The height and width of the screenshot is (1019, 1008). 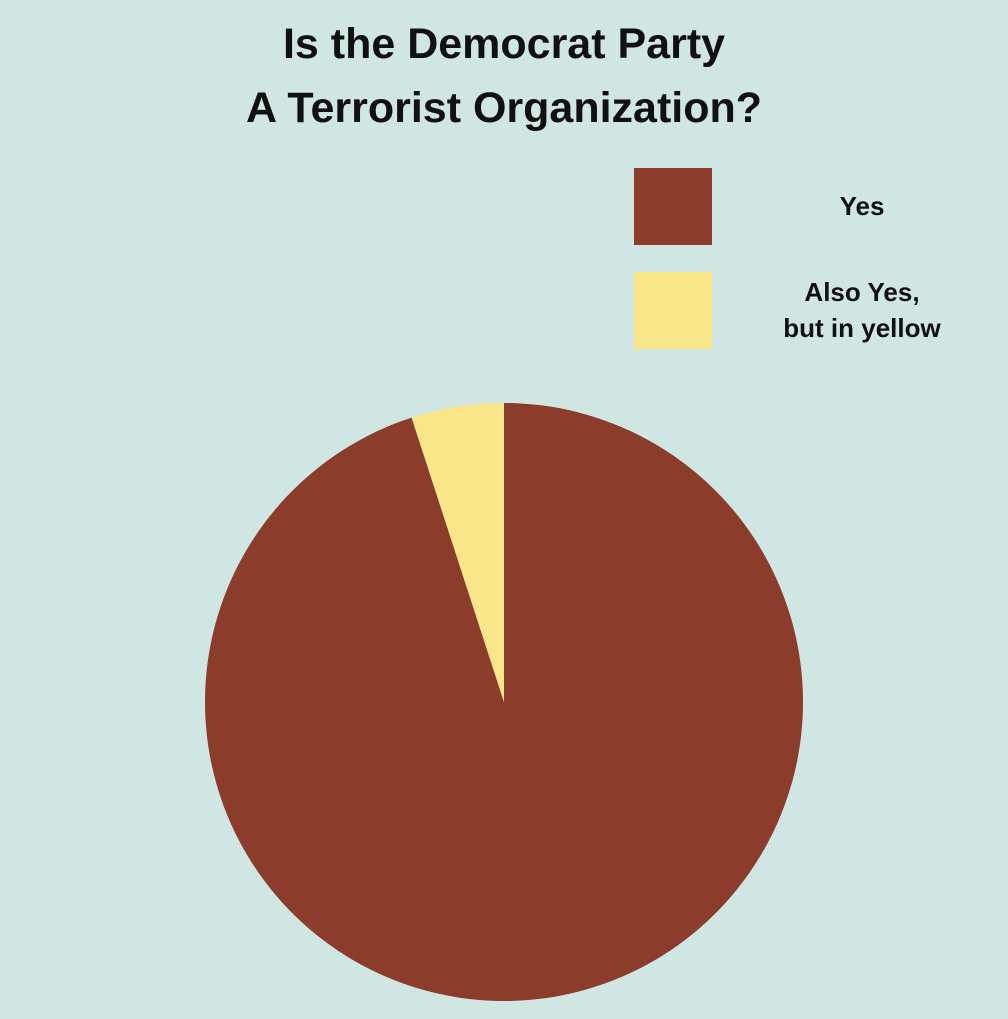 I want to click on legend-label: Yes, so click(x=862, y=206).